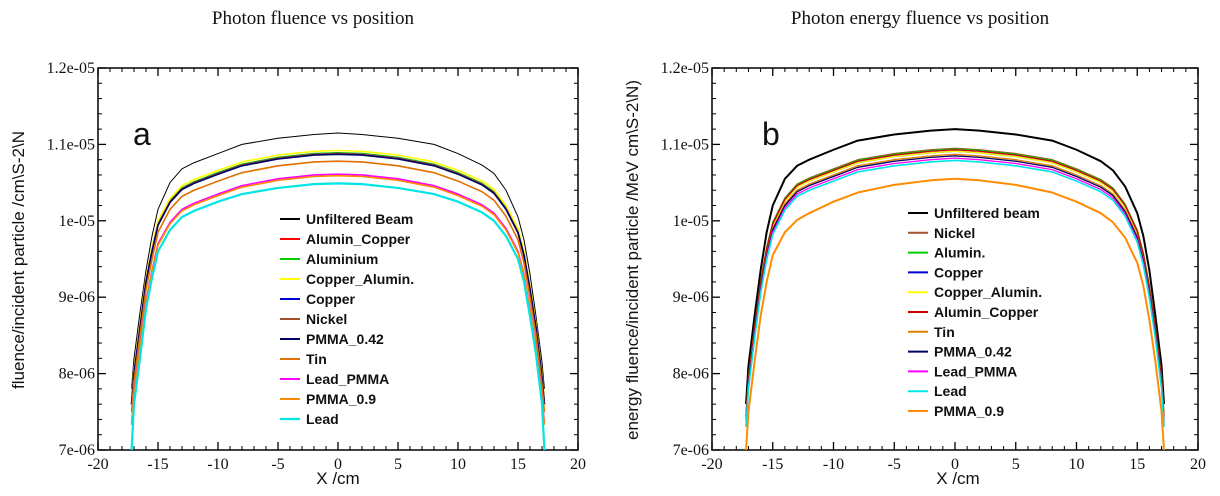 The width and height of the screenshot is (1220, 496). Describe the element at coordinates (342, 259) in the screenshot. I see `legend-label: Aluminium` at that location.